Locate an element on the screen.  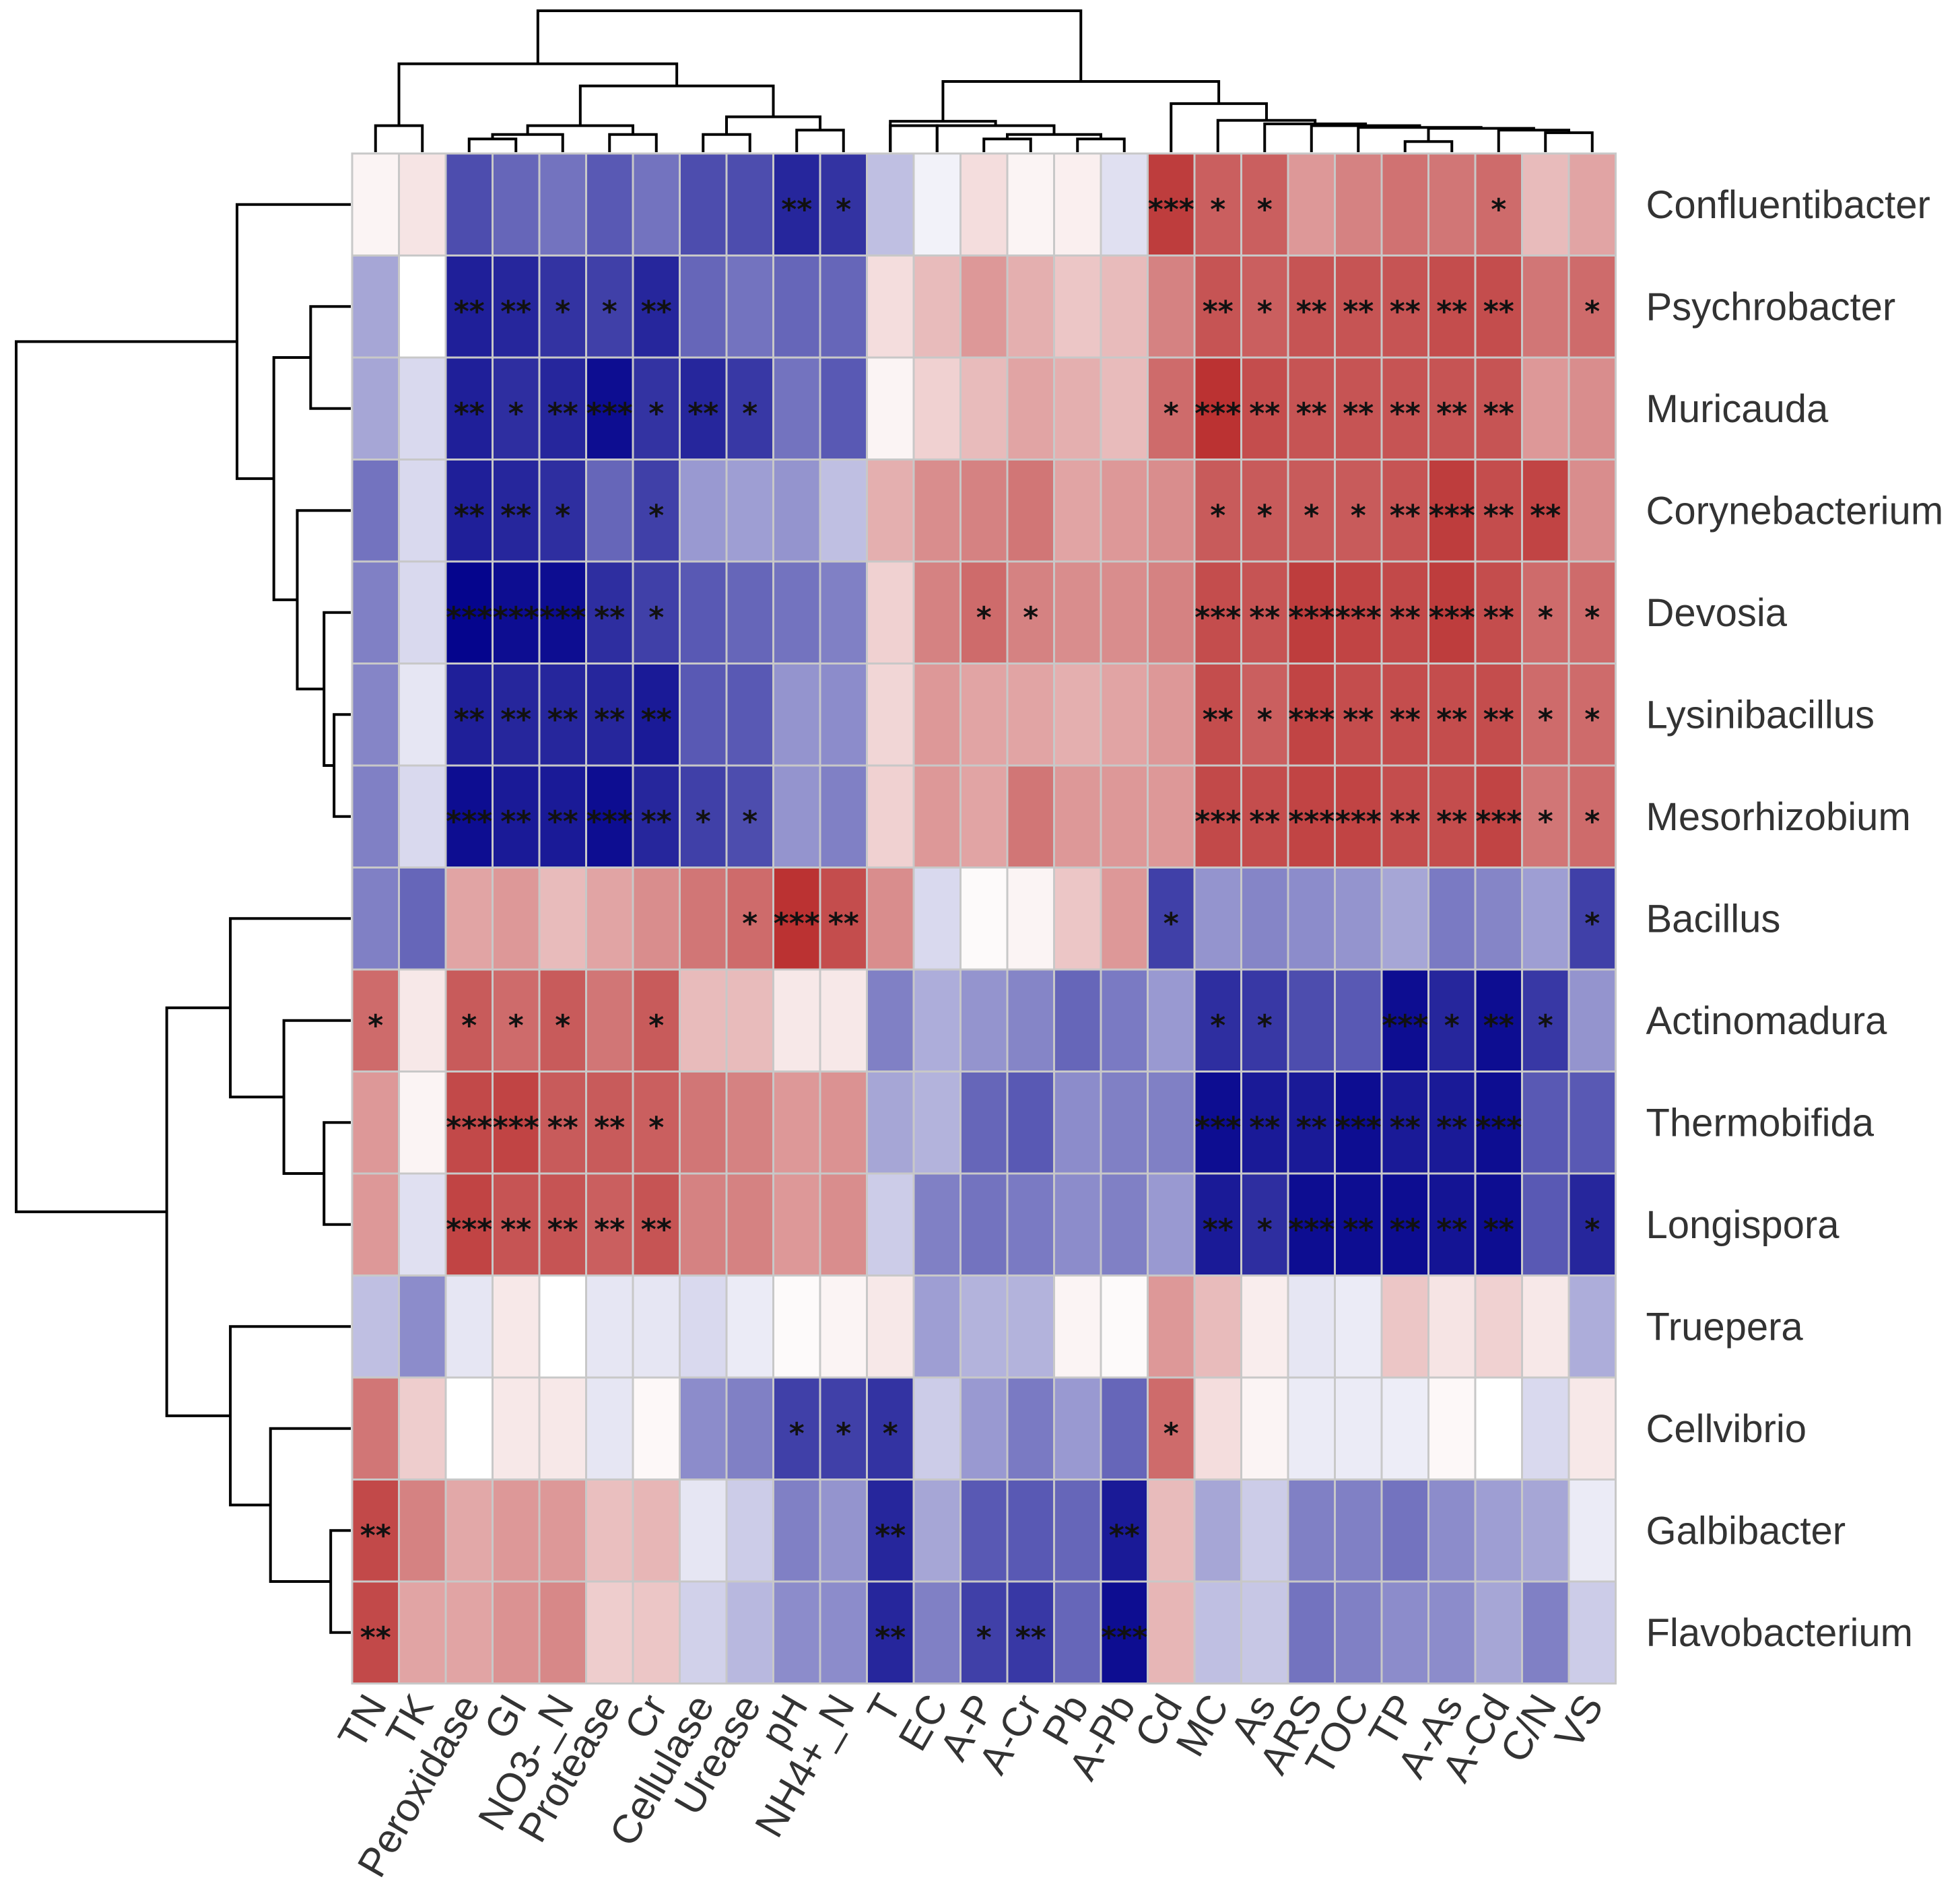
row-label-actinomadura: Actinomadura is located at coordinates (1767, 1021).